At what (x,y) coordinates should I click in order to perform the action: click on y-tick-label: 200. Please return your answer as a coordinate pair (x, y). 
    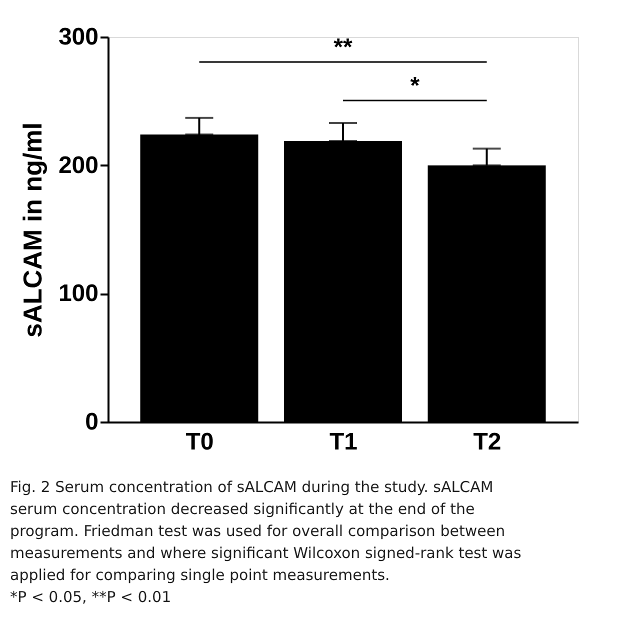
    Looking at the image, I should click on (78, 165).